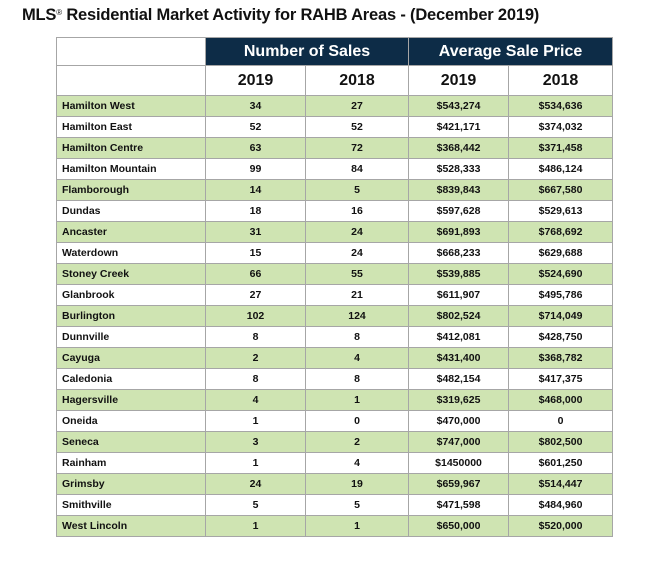 This screenshot has width=667, height=565. Describe the element at coordinates (335, 274) in the screenshot. I see `table-row: Stoney Creek 66 55 $539,885 $524,690` at that location.